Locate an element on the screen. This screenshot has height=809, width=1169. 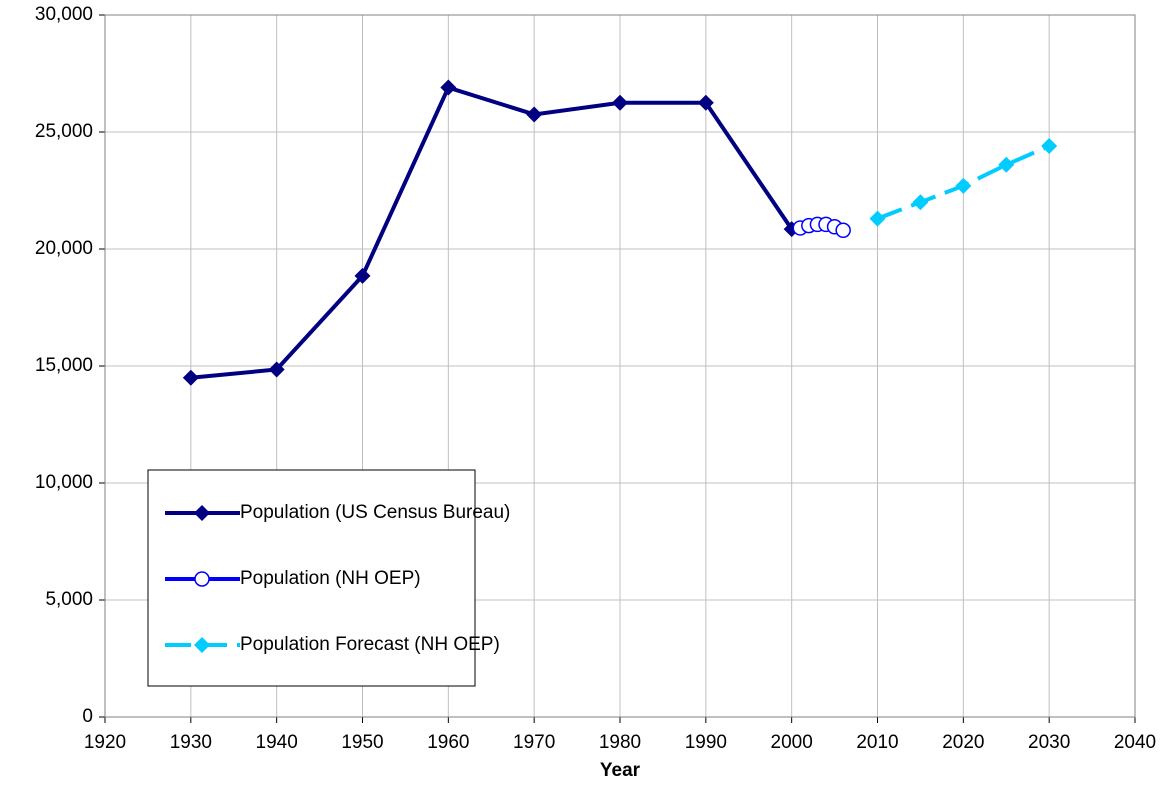
x-tick-label: 1920 is located at coordinates (105, 742).